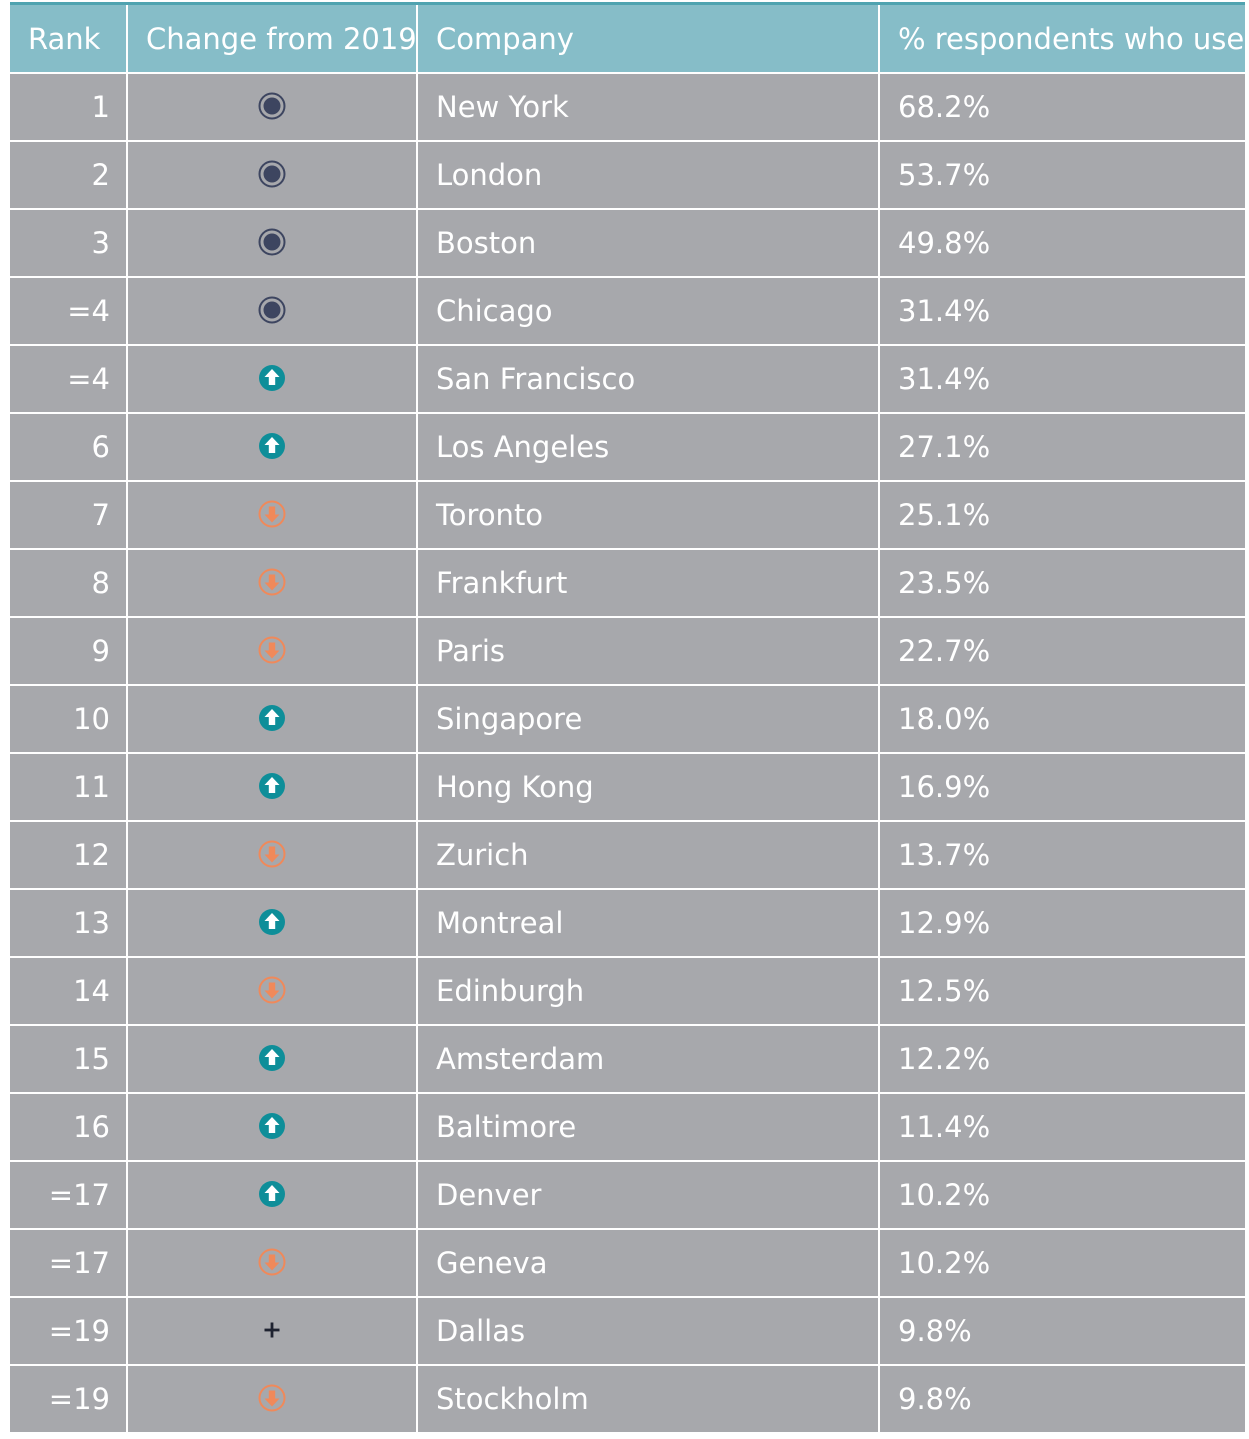  What do you see at coordinates (647, 379) in the screenshot?
I see `company-cell: San Francisco` at bounding box center [647, 379].